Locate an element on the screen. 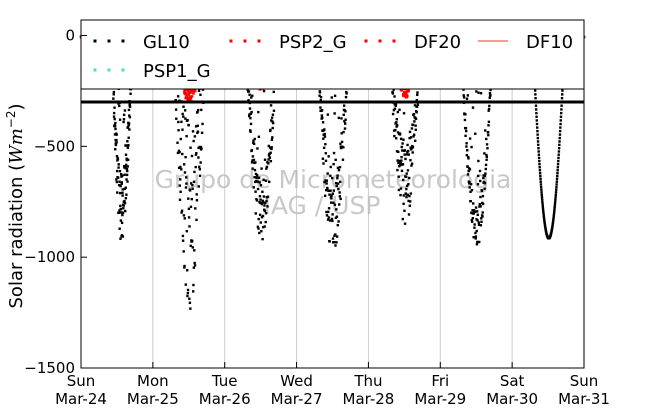 The width and height of the screenshot is (650, 414). y-tick-label-0: 0 is located at coordinates (70, 36).